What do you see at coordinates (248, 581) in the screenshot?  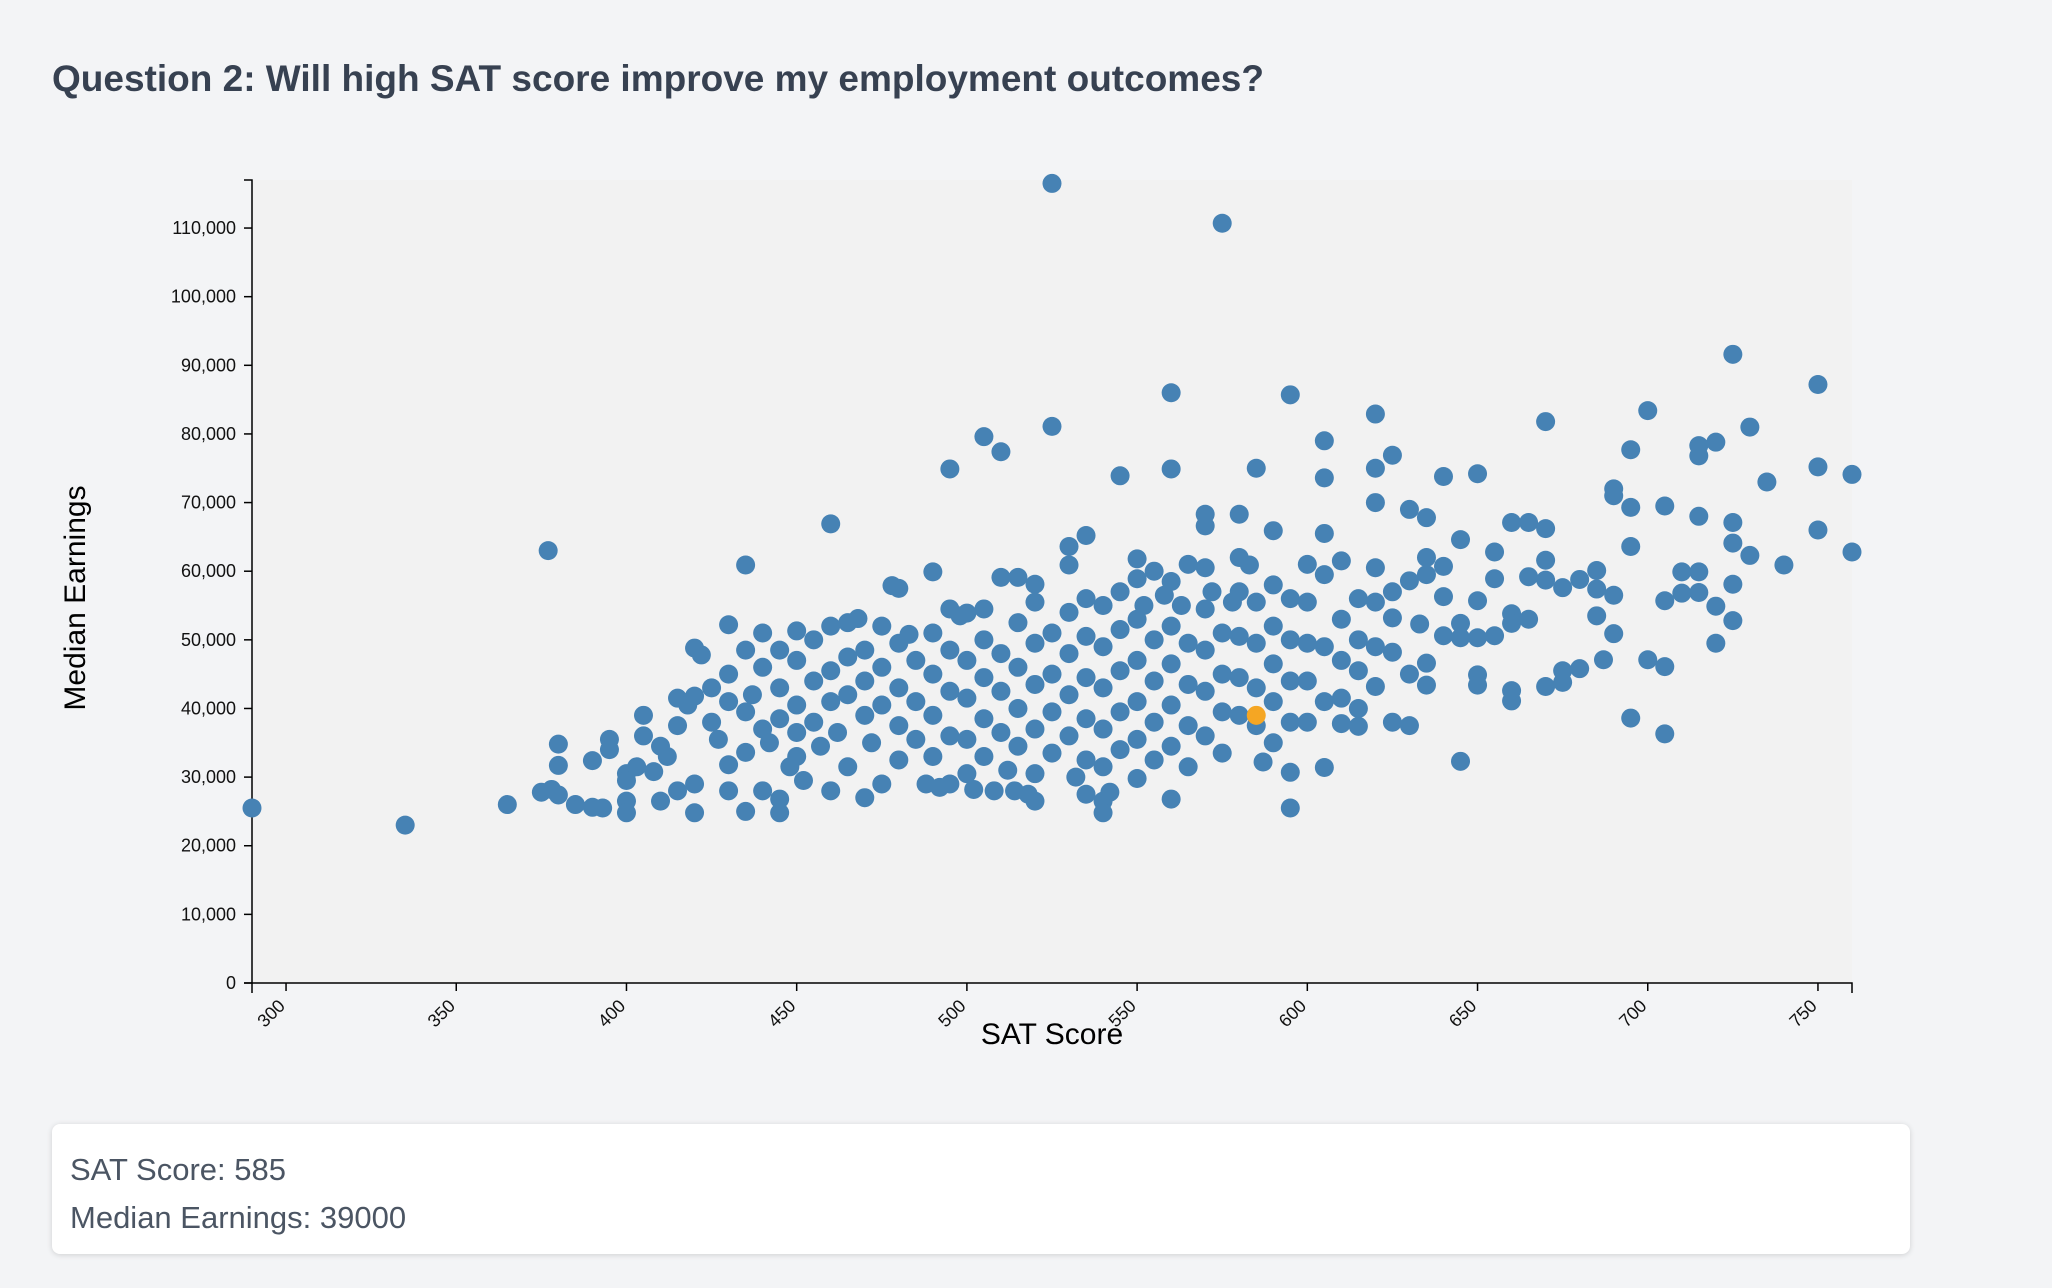 I see `y-axis-line` at bounding box center [248, 581].